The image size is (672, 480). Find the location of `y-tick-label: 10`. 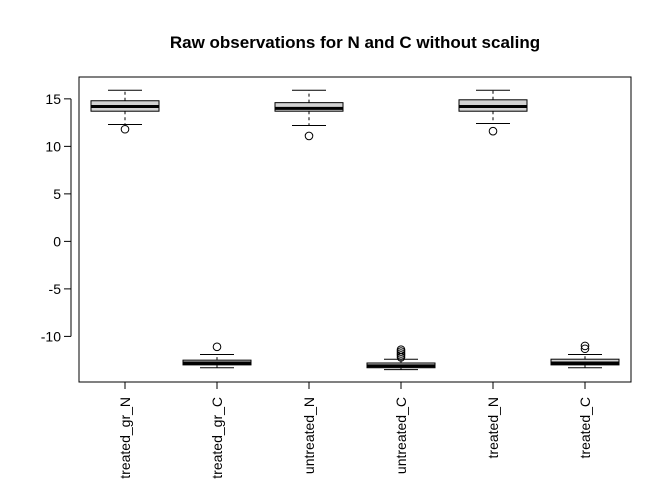

y-tick-label: 10 is located at coordinates (53, 146).